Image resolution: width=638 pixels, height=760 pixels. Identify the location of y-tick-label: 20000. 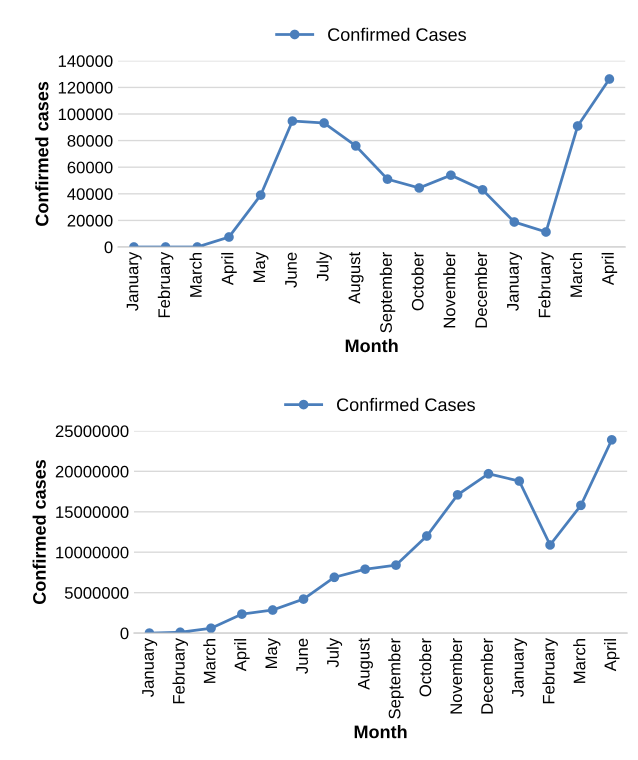
(90, 220).